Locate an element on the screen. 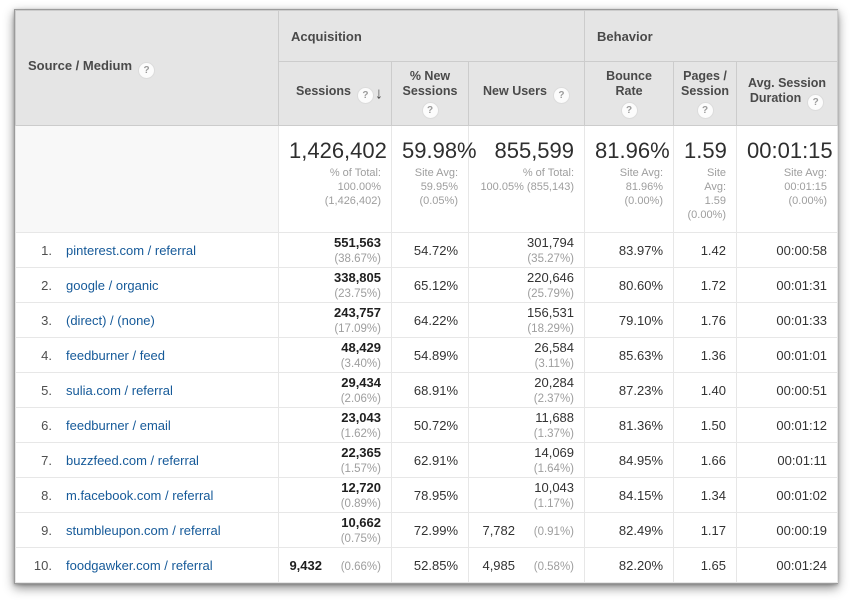  new-users-cell: 4,985 (0.58%) is located at coordinates (526, 565).